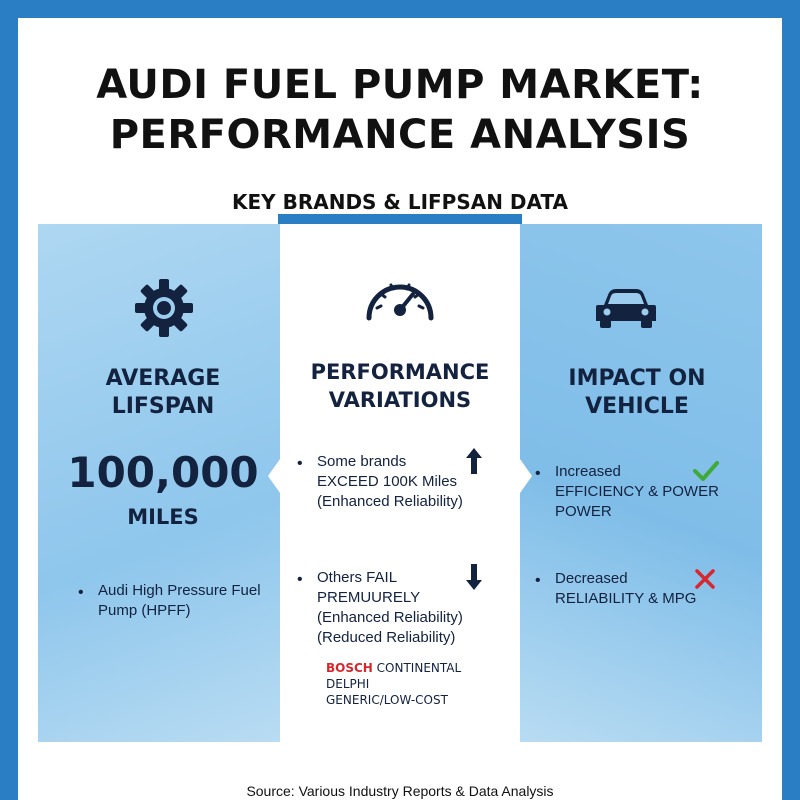 Image resolution: width=800 pixels, height=800 pixels. What do you see at coordinates (163, 517) in the screenshot?
I see `lifespan-unit: MILES` at bounding box center [163, 517].